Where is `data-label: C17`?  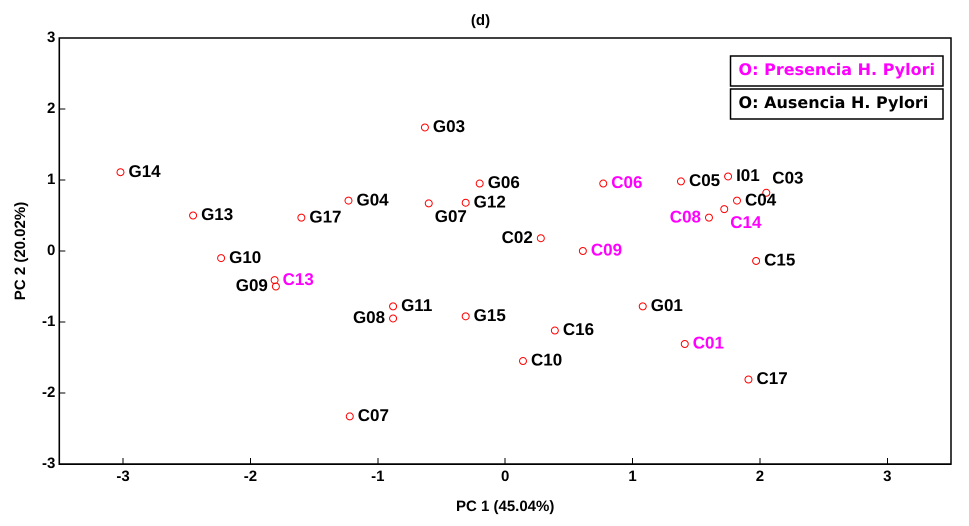
data-label: C17 is located at coordinates (772, 378).